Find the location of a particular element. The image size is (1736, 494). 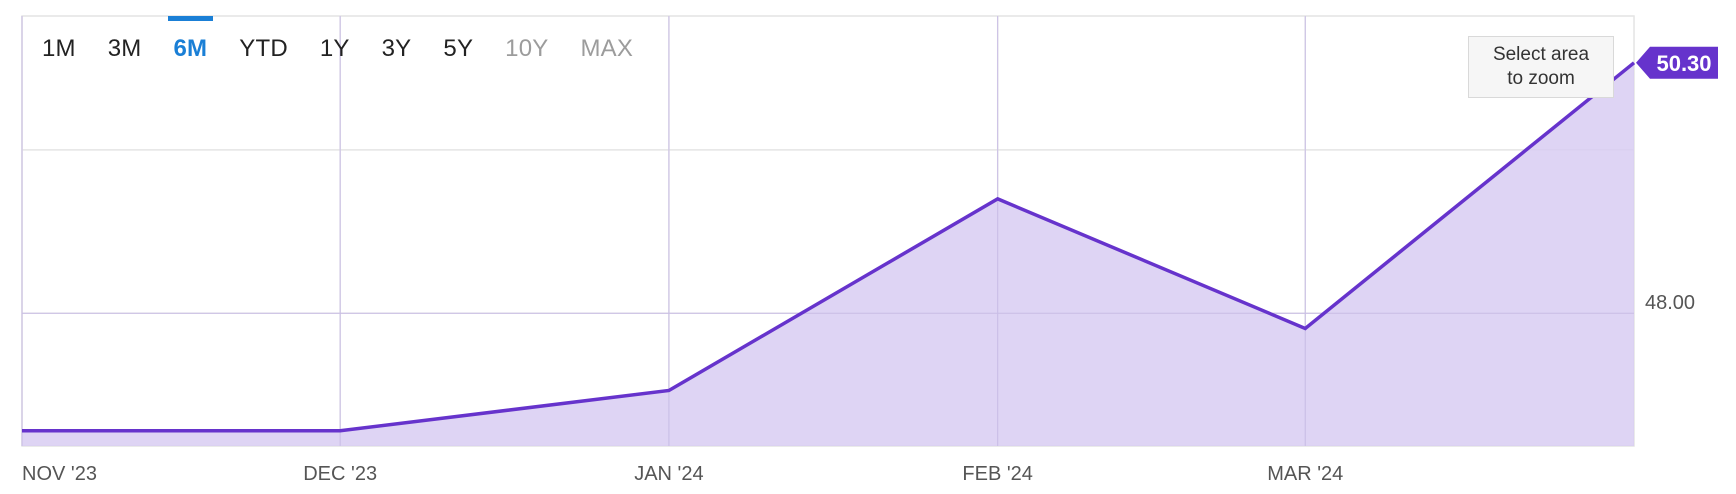

x-tick-label: NOV '23 is located at coordinates (59, 474).